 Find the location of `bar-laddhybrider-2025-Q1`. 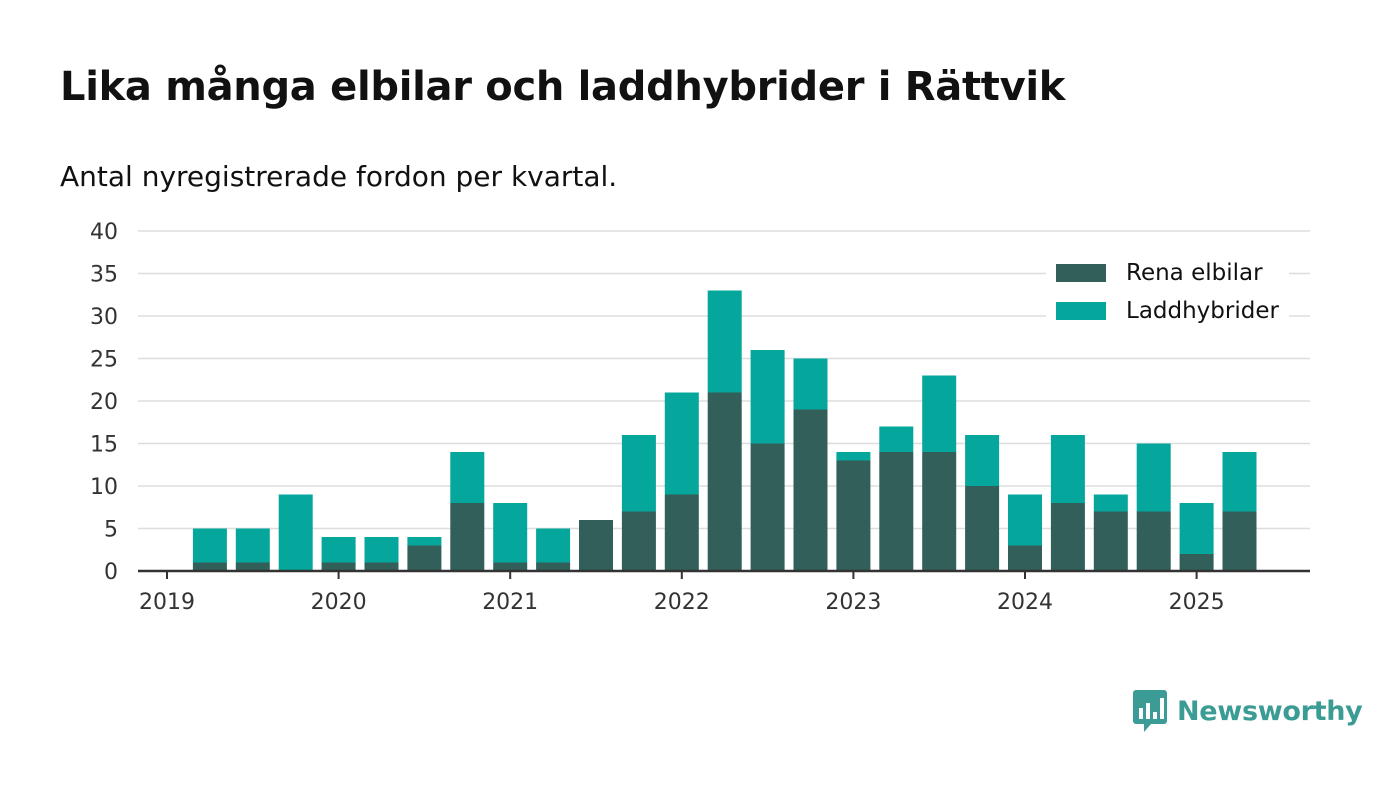

bar-laddhybrider-2025-Q1 is located at coordinates (1196, 528).